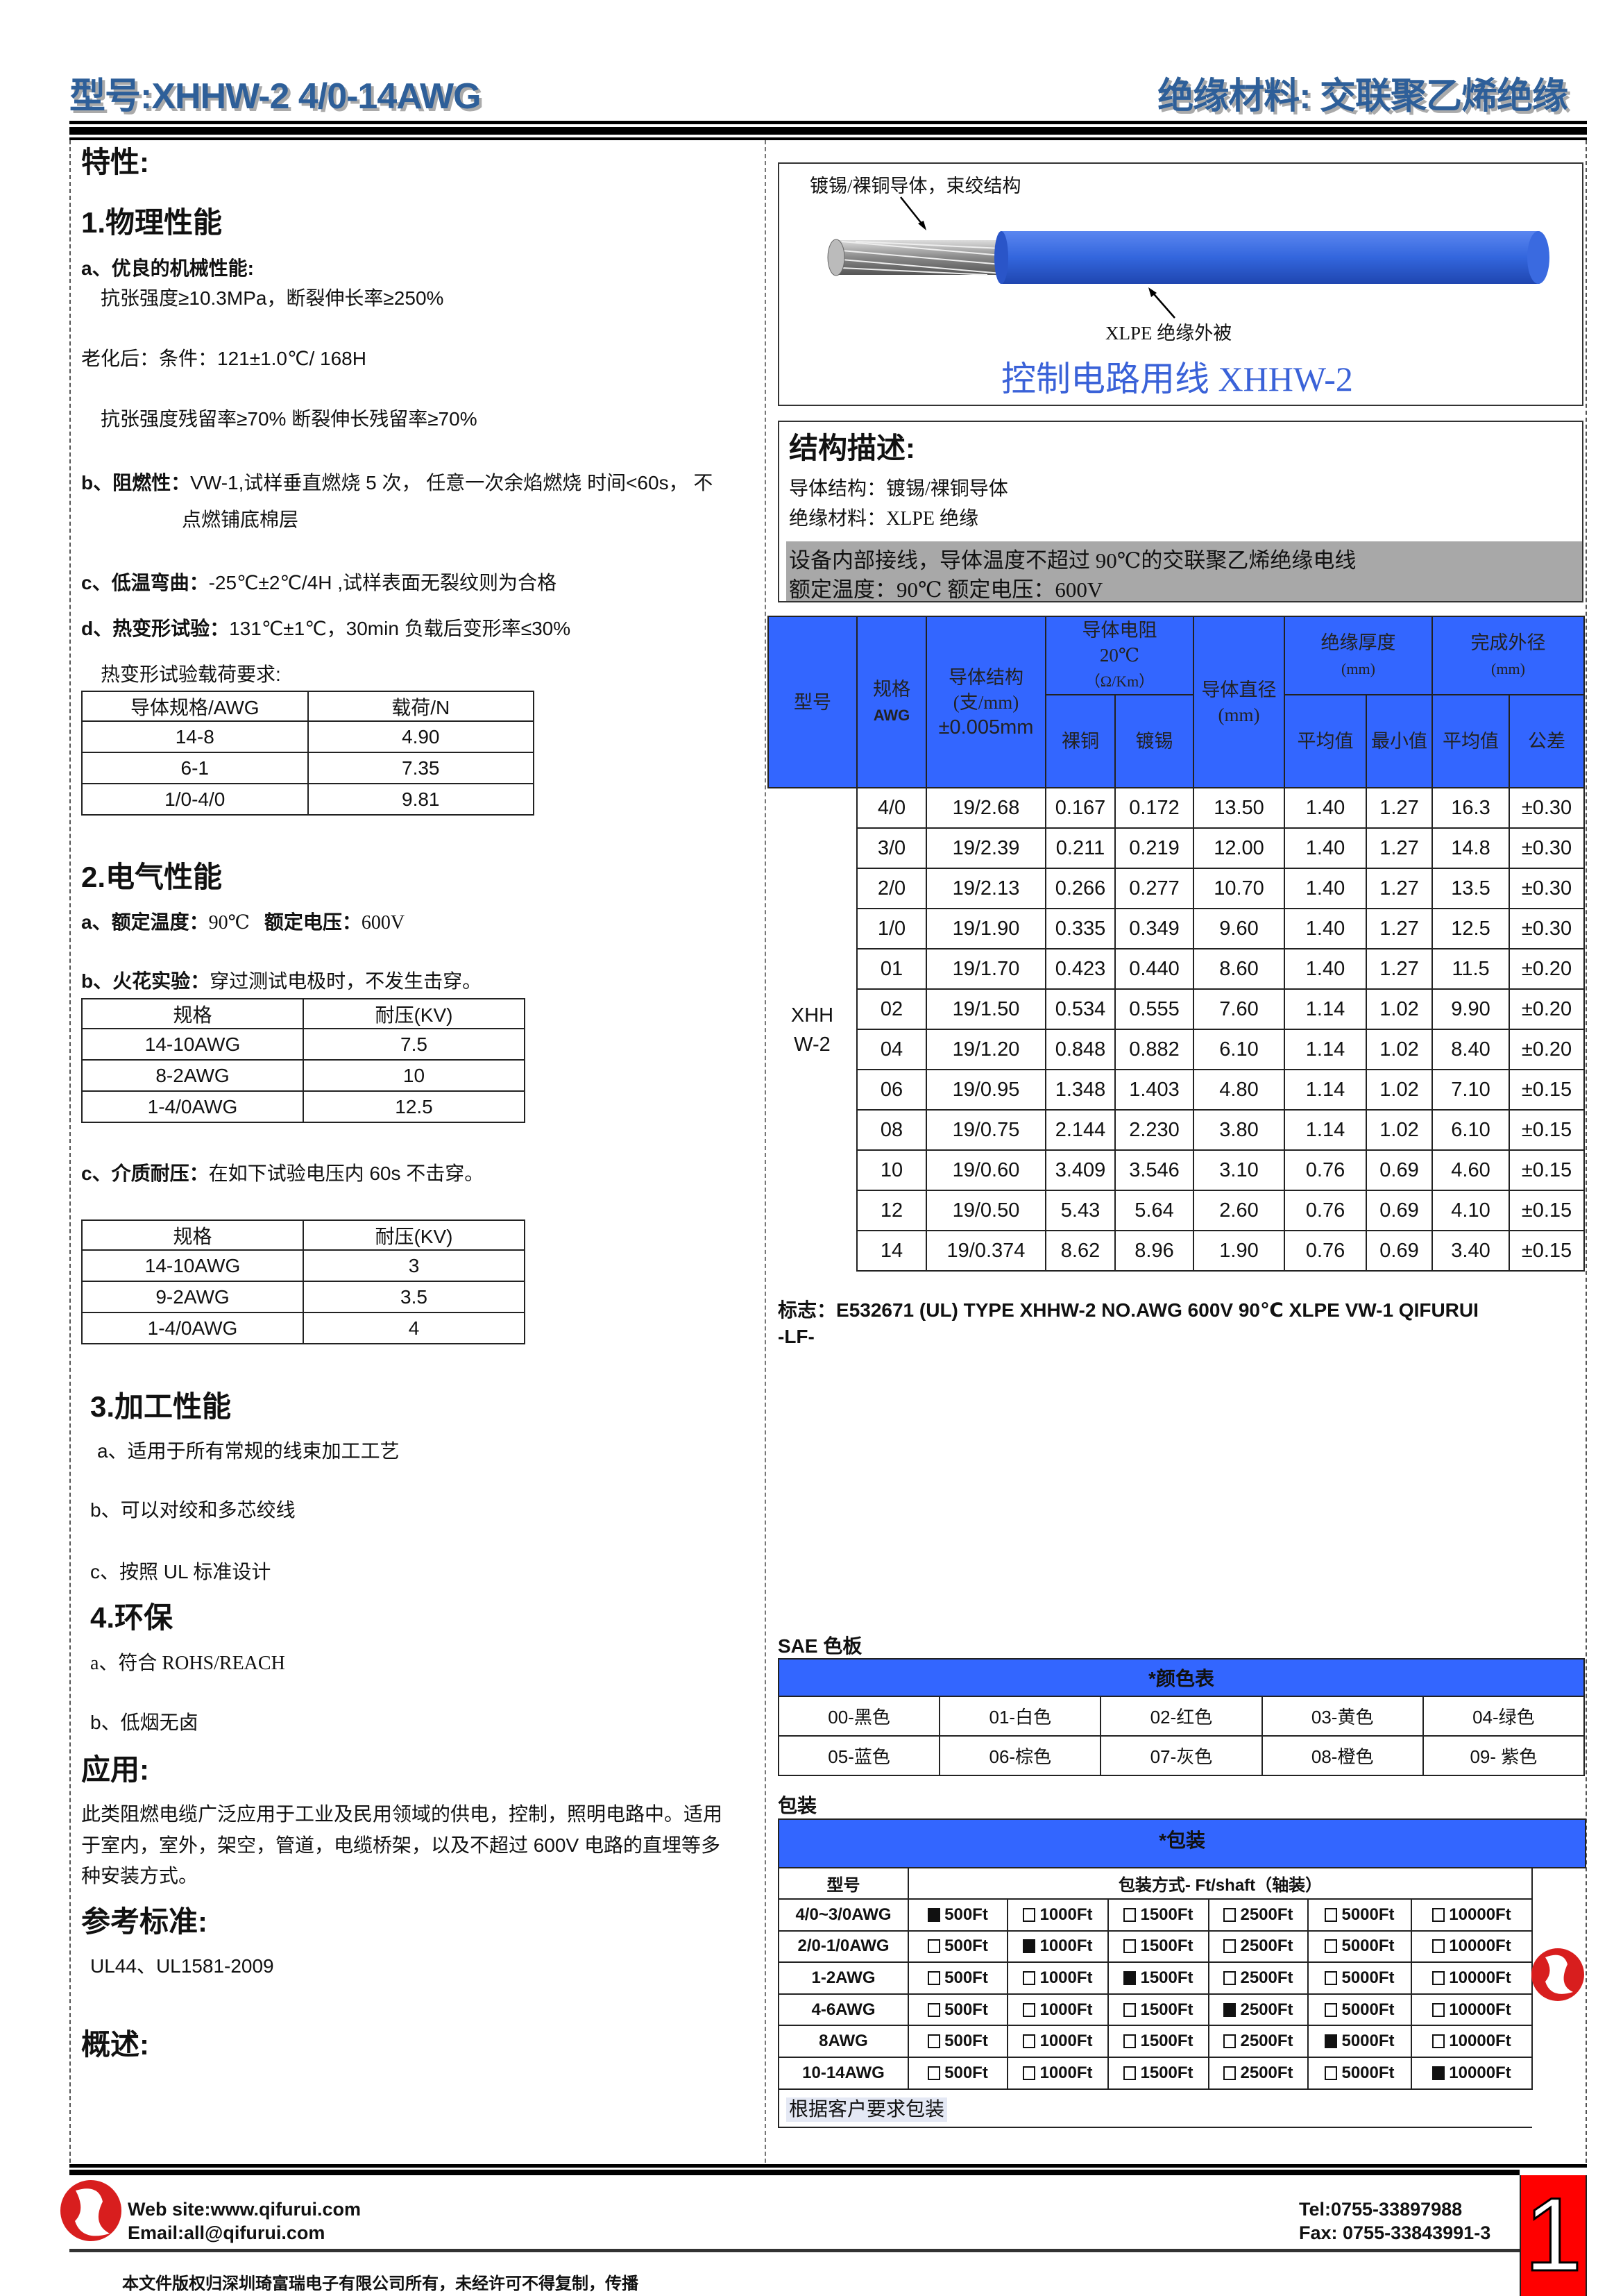  What do you see at coordinates (1547, 929) in the screenshot?
I see `spec-cell: ±0.30` at bounding box center [1547, 929].